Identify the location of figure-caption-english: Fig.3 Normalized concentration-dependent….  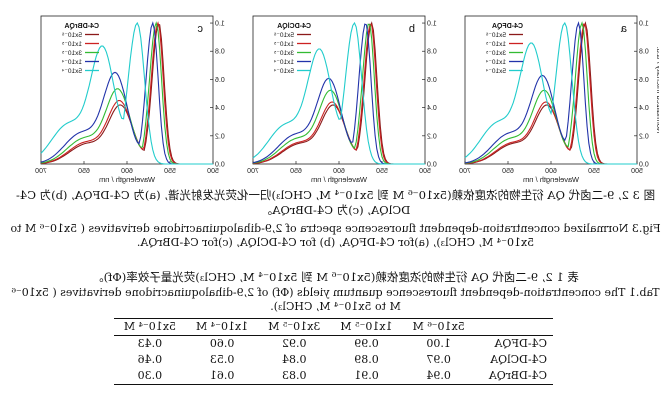
(335, 235).